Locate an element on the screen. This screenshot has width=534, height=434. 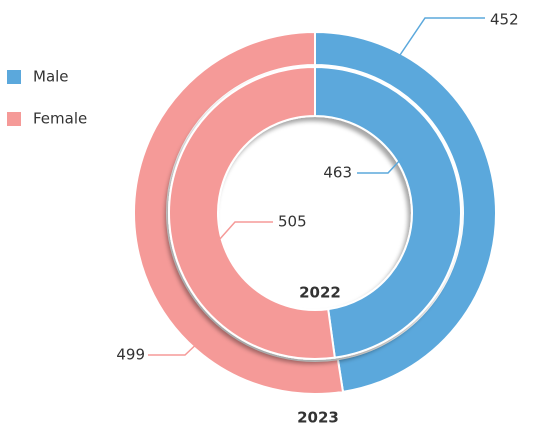
data-label: 499 is located at coordinates (130, 355).